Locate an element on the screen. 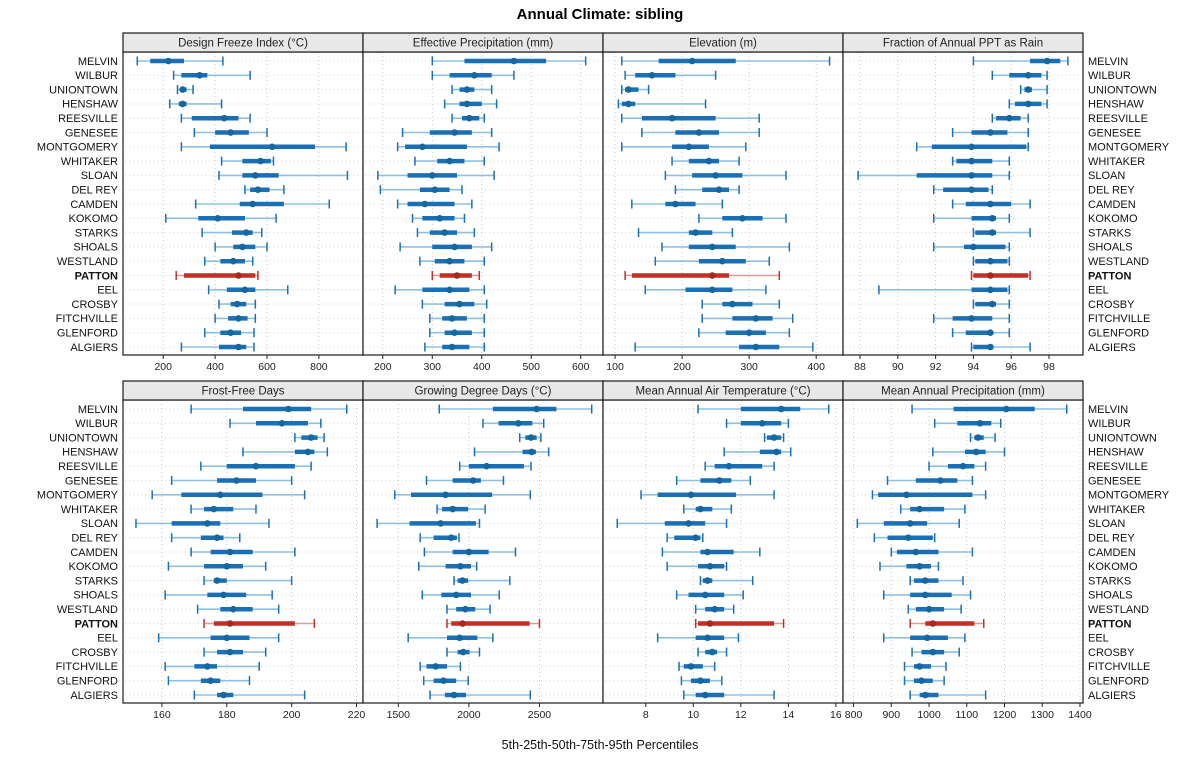  axis-tick-label: 96 is located at coordinates (1011, 367).